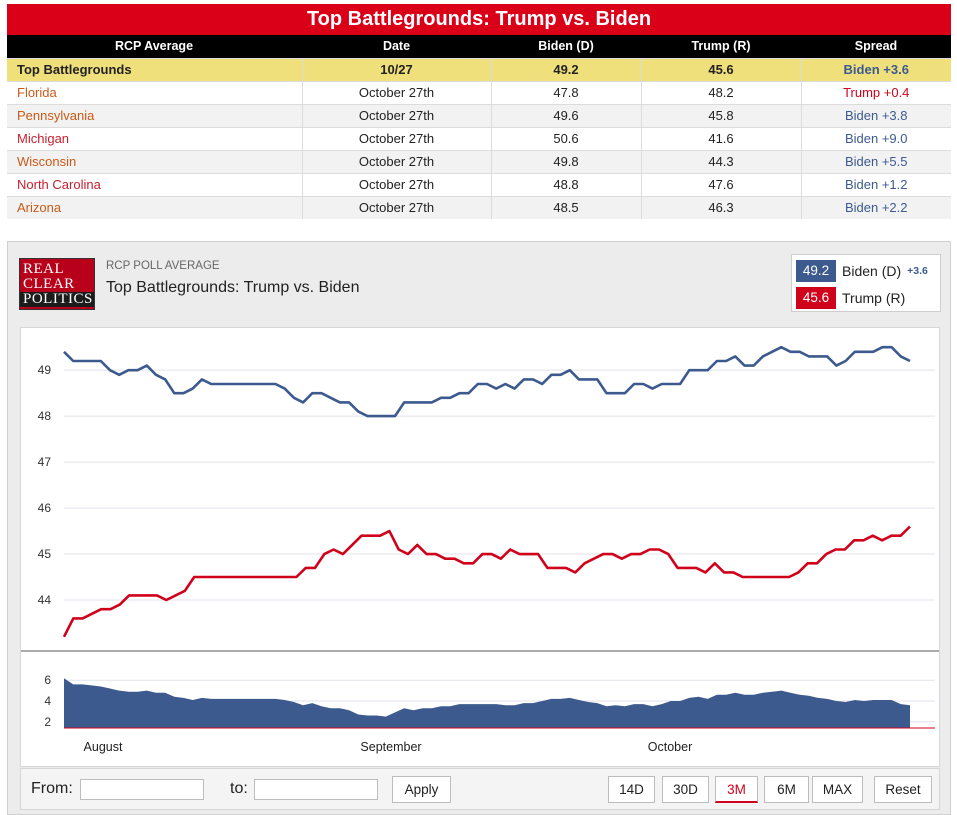  Describe the element at coordinates (565, 138) in the screenshot. I see `biden-value: 50.6` at that location.